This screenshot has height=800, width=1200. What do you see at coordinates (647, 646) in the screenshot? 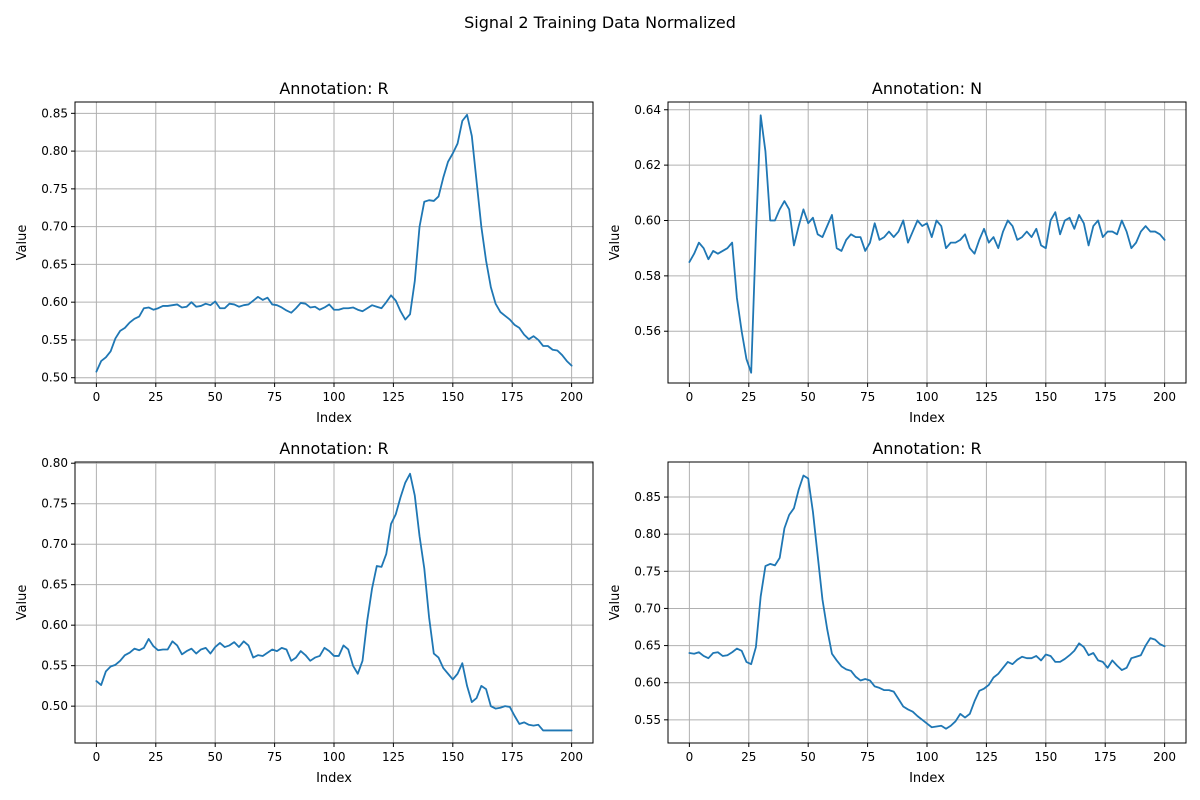
I see `subplot-4-ytick-label-2: 0.65` at bounding box center [647, 646].